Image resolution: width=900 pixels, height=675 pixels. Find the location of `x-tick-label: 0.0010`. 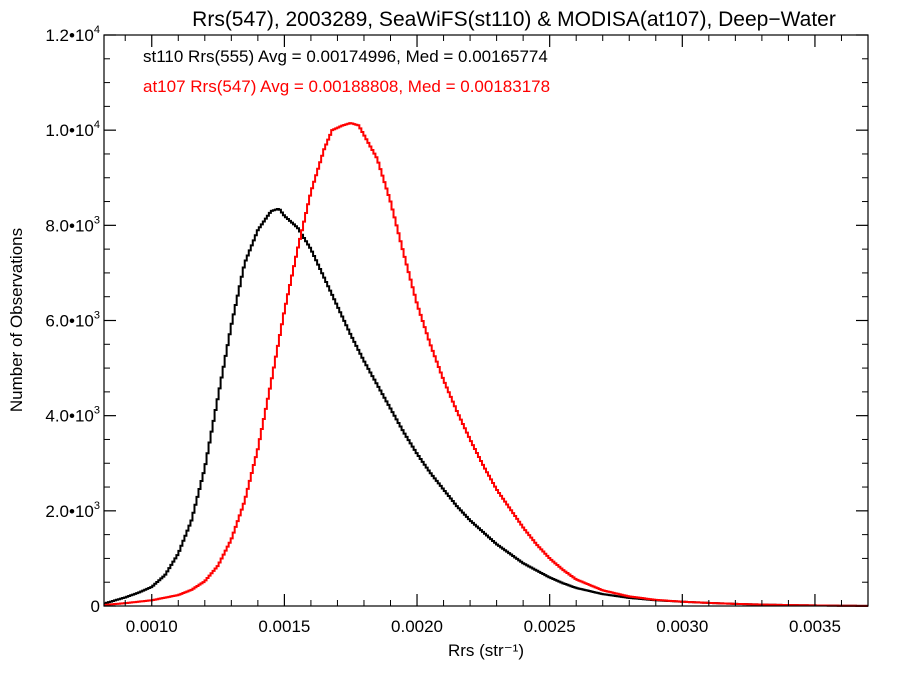

x-tick-label: 0.0010 is located at coordinates (152, 626).